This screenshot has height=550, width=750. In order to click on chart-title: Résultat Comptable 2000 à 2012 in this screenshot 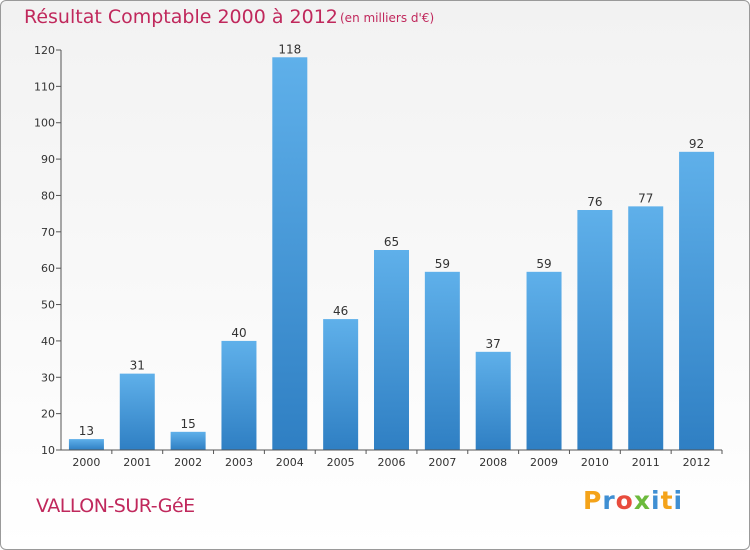, I will do `click(181, 17)`.